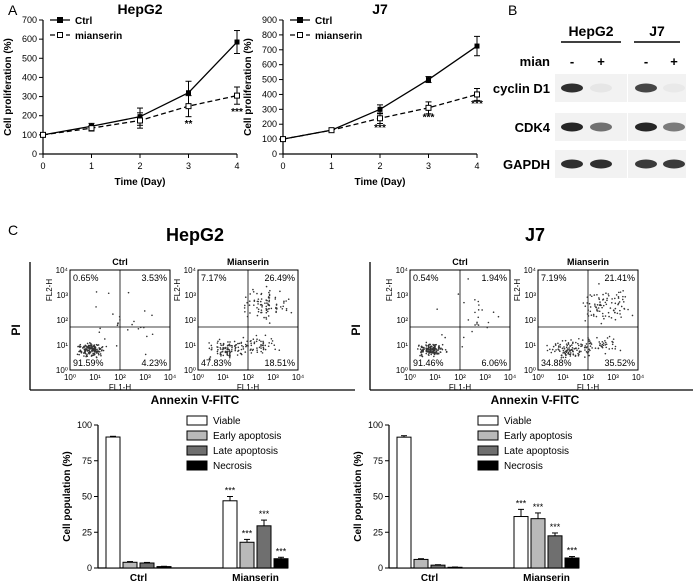  I want to click on flow-y-tick-label: 10⁰, so click(62, 370).